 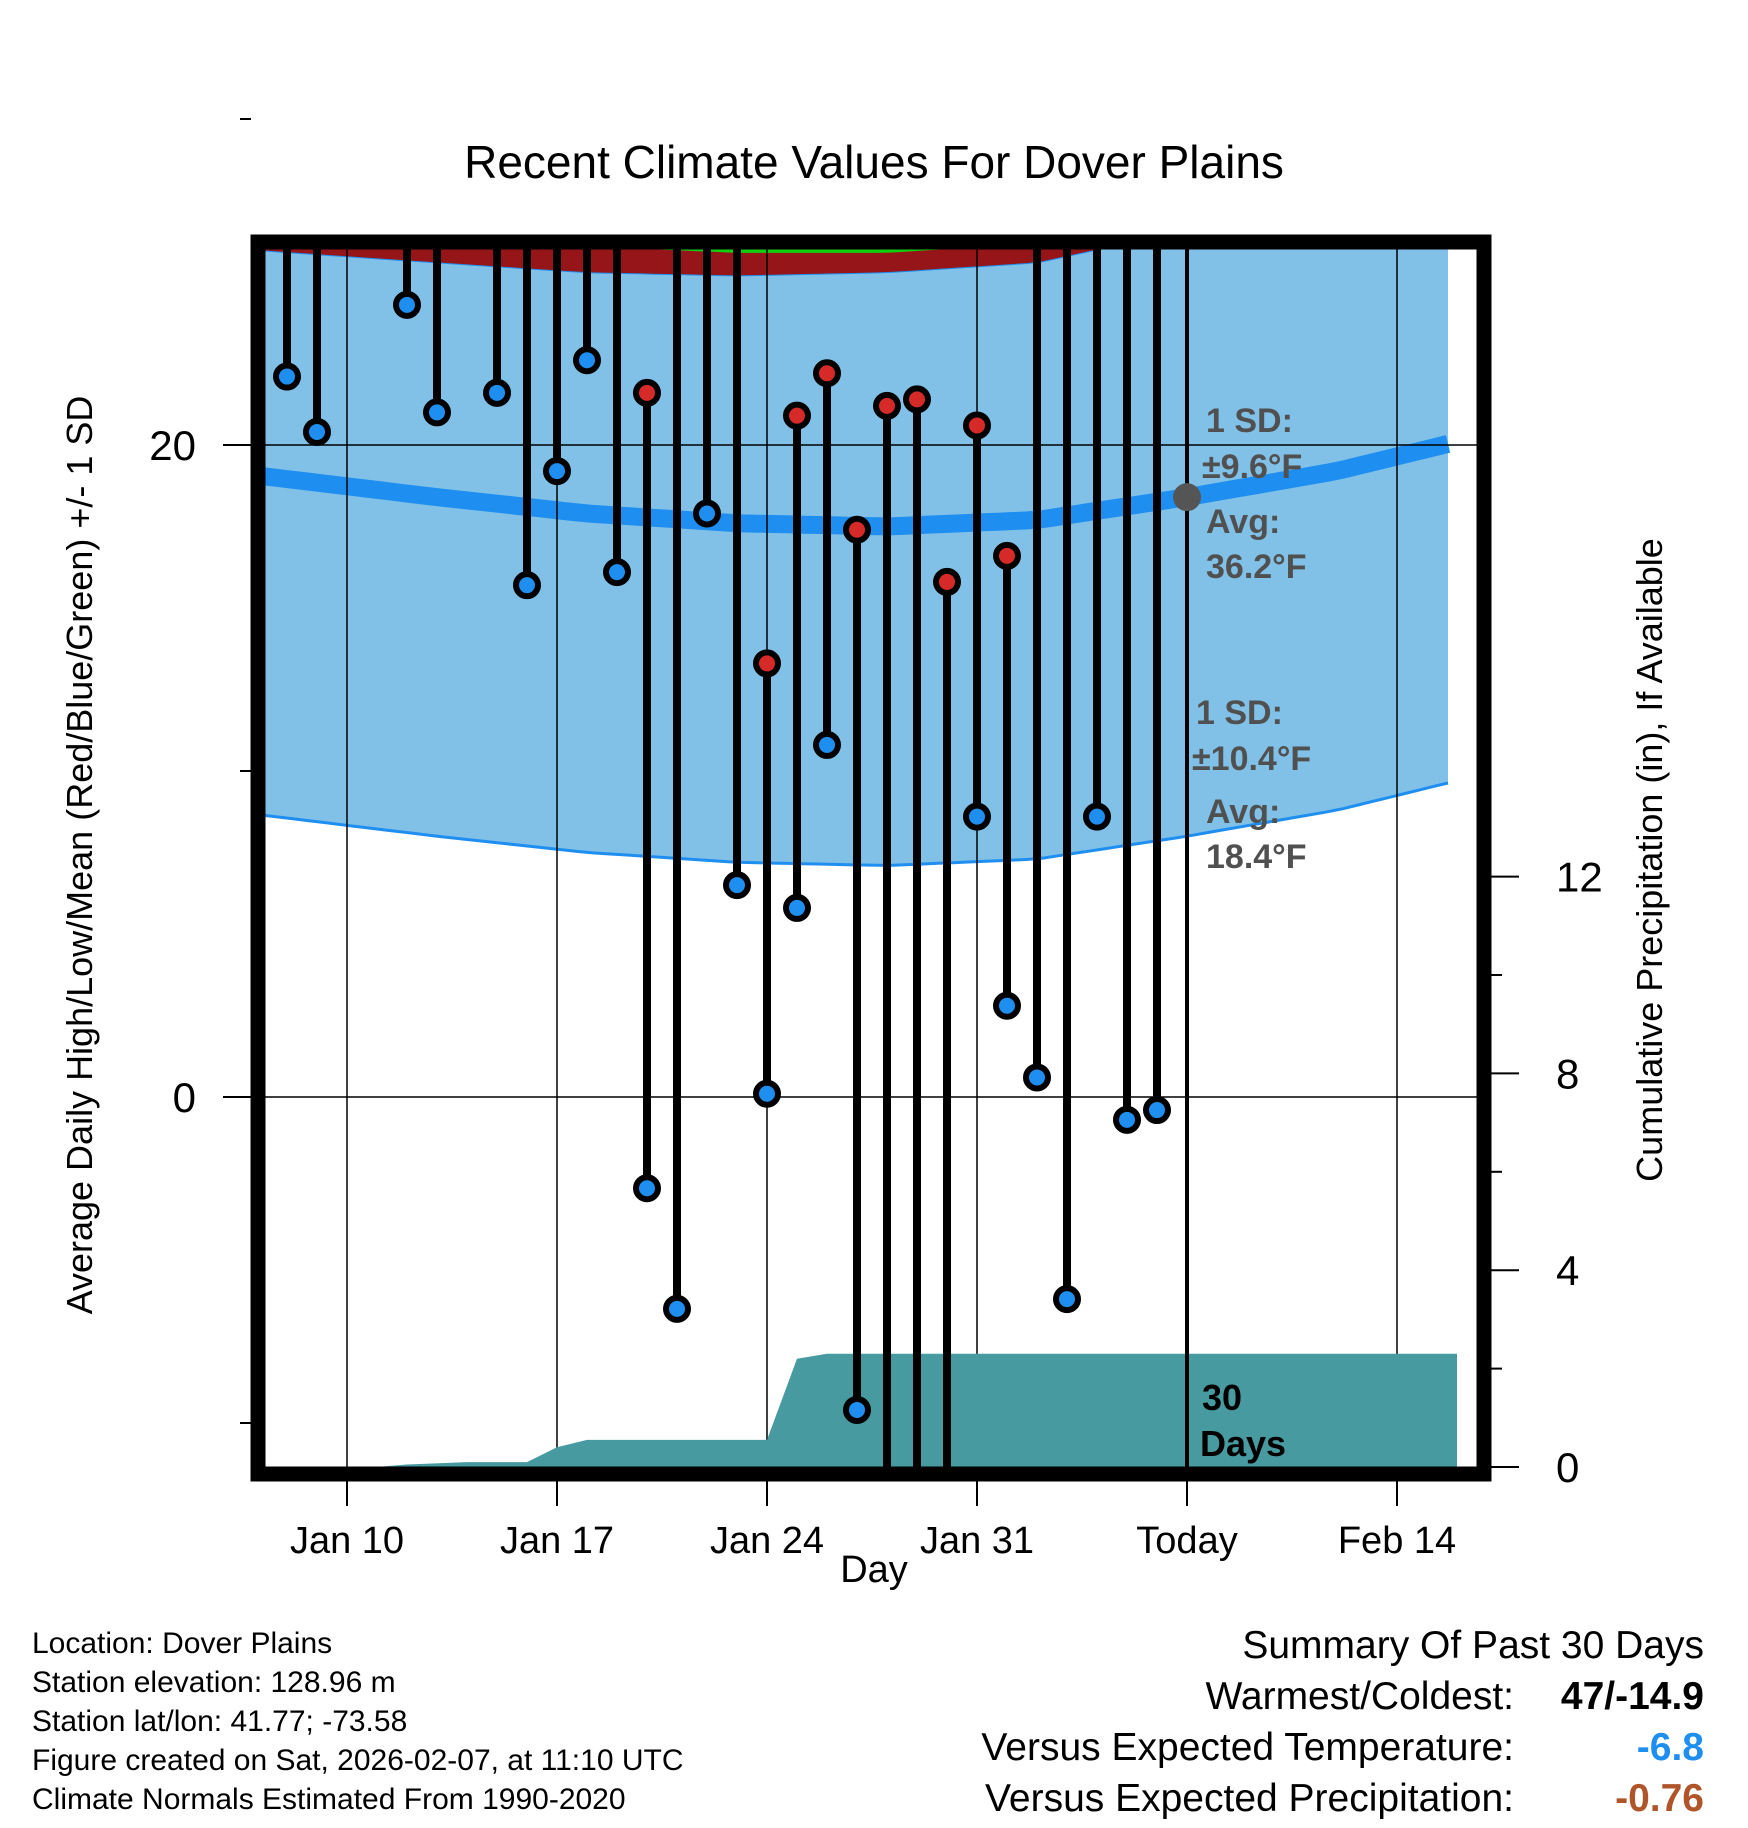 I want to click on low-avg-title: Avg:, so click(x=1243, y=812).